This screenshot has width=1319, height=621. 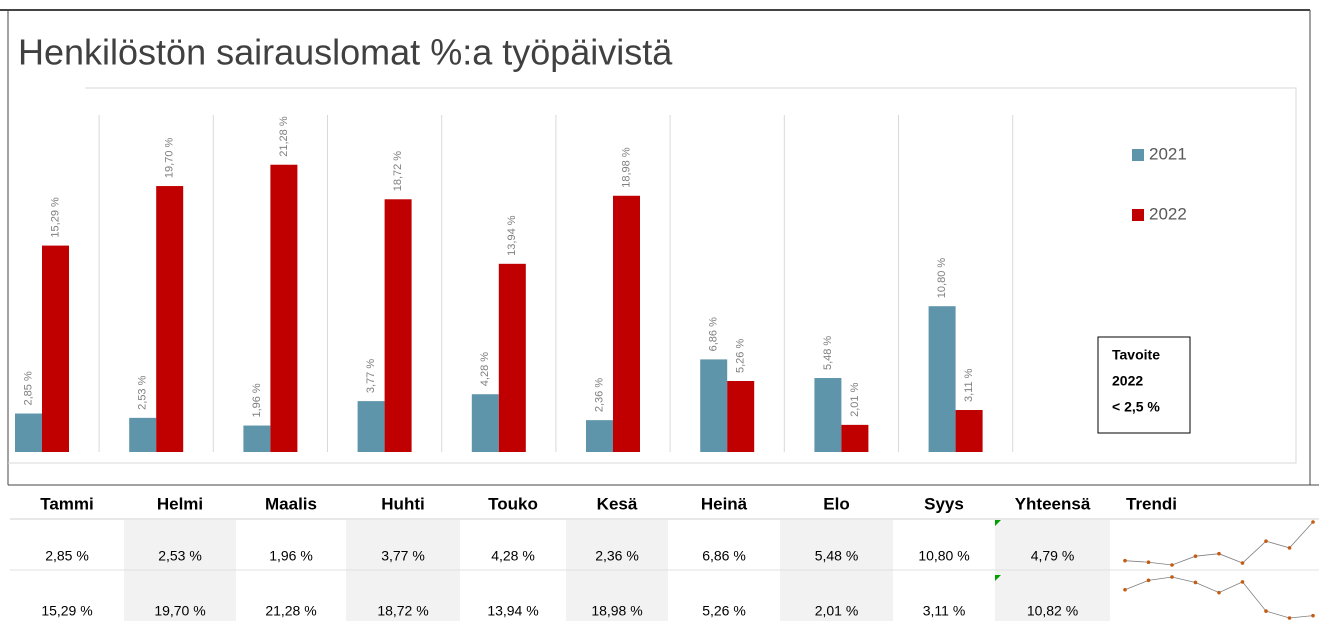 What do you see at coordinates (180, 556) in the screenshot?
I see `table-cell: 2,53 %` at bounding box center [180, 556].